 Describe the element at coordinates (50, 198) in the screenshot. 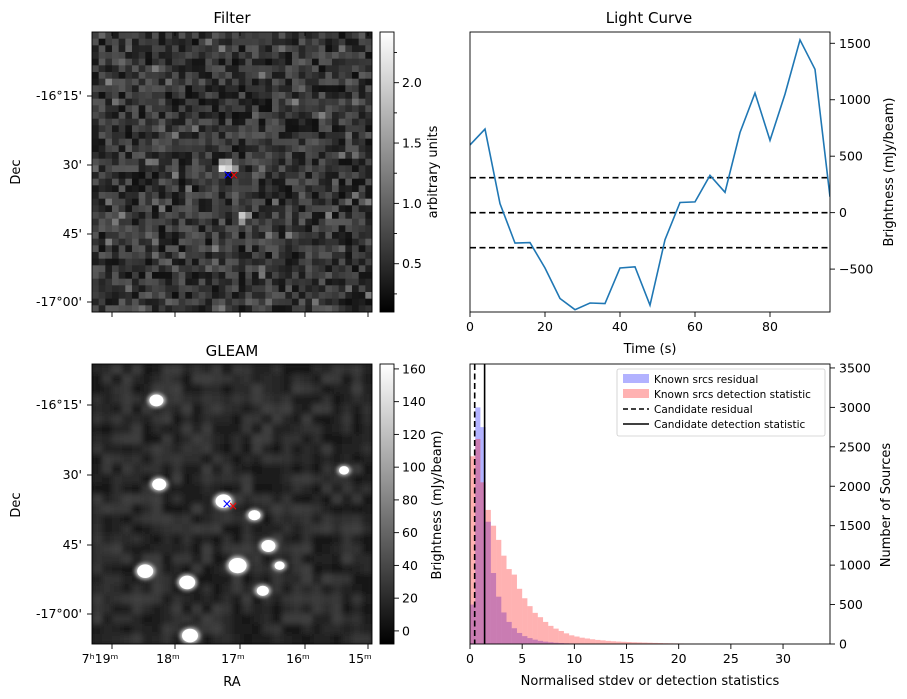

I see `filter-yaxis: -16°15' 30' 45' -17°00' Dec` at that location.